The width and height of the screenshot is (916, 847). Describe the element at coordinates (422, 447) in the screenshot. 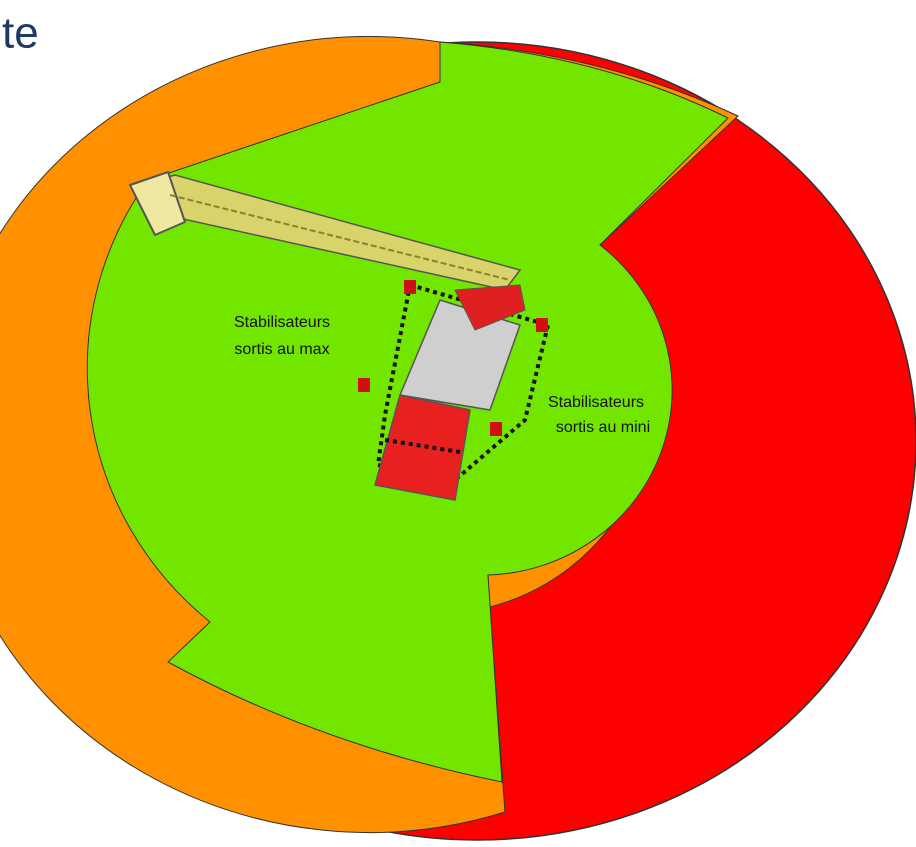

I see `cab` at that location.